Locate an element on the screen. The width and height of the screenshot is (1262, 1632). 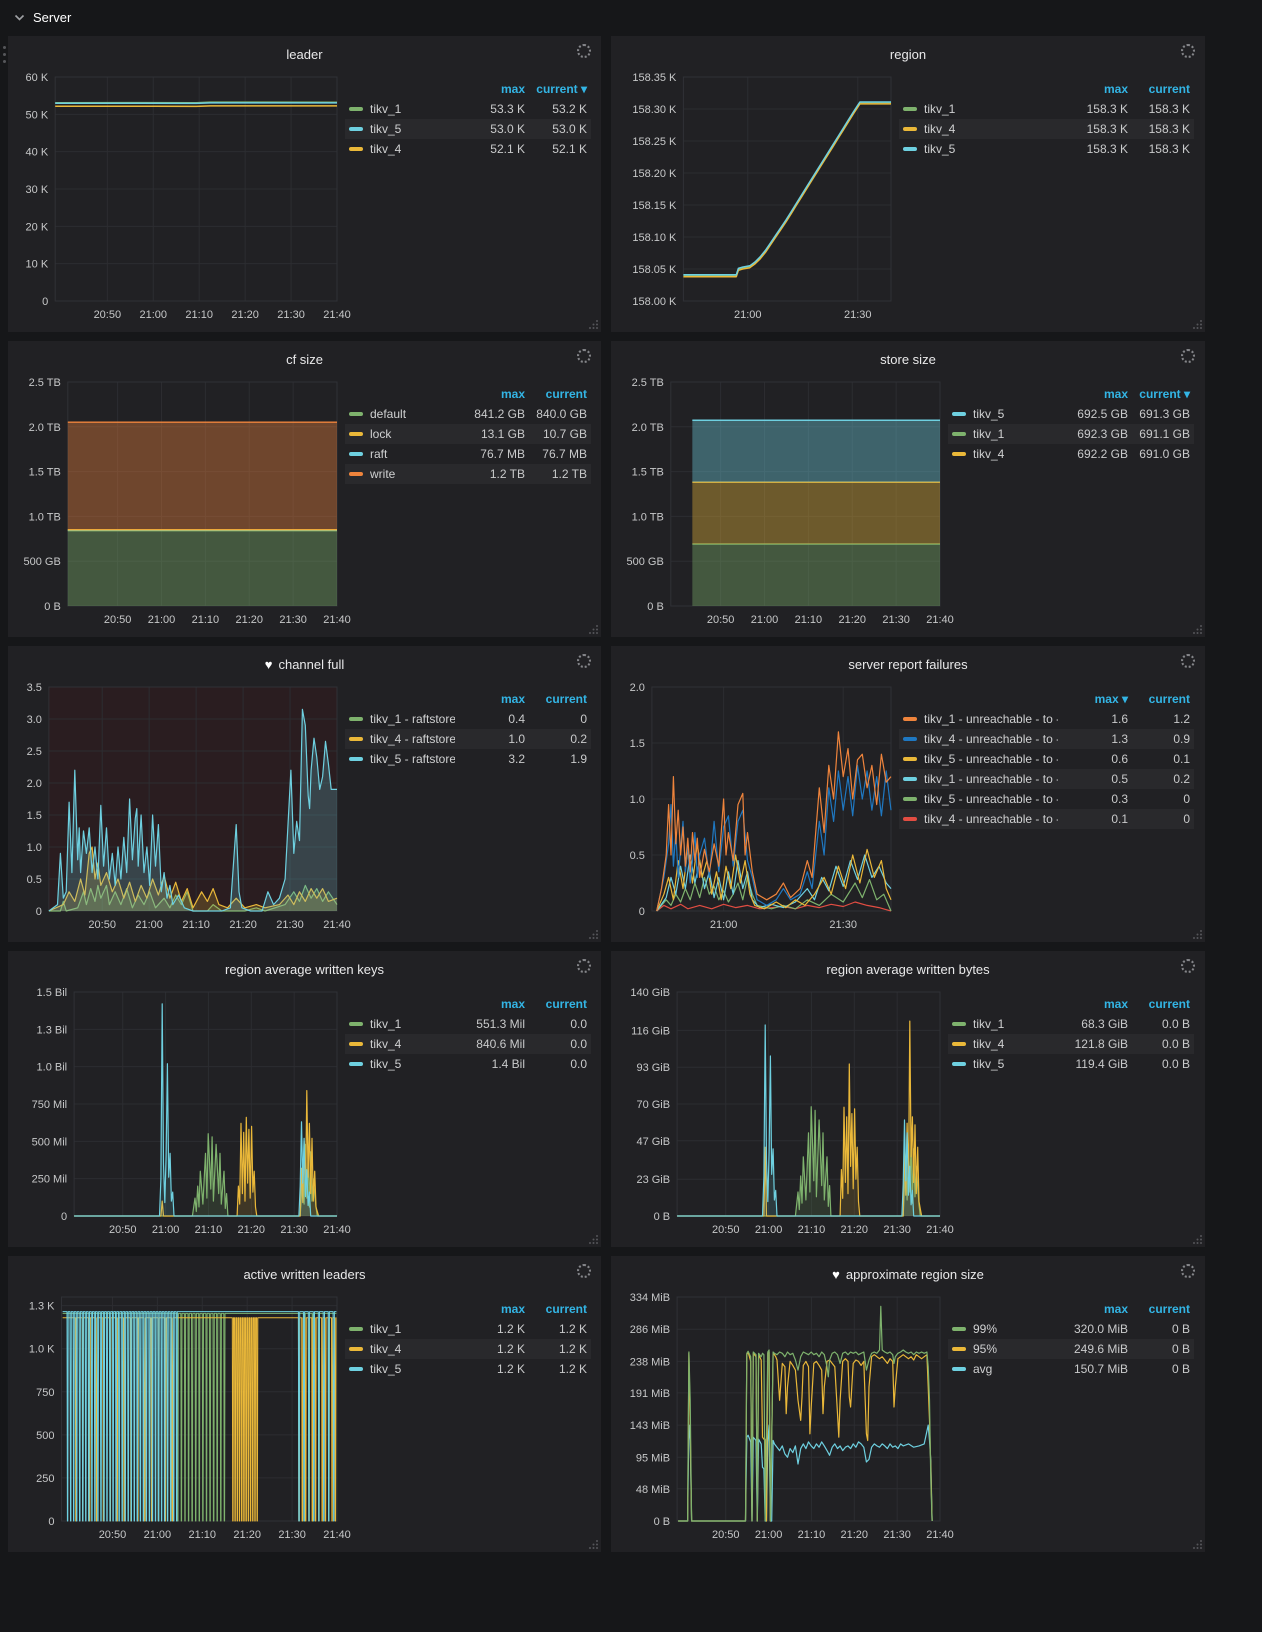
legend-series-toggle: 95% is located at coordinates (1005, 1349).